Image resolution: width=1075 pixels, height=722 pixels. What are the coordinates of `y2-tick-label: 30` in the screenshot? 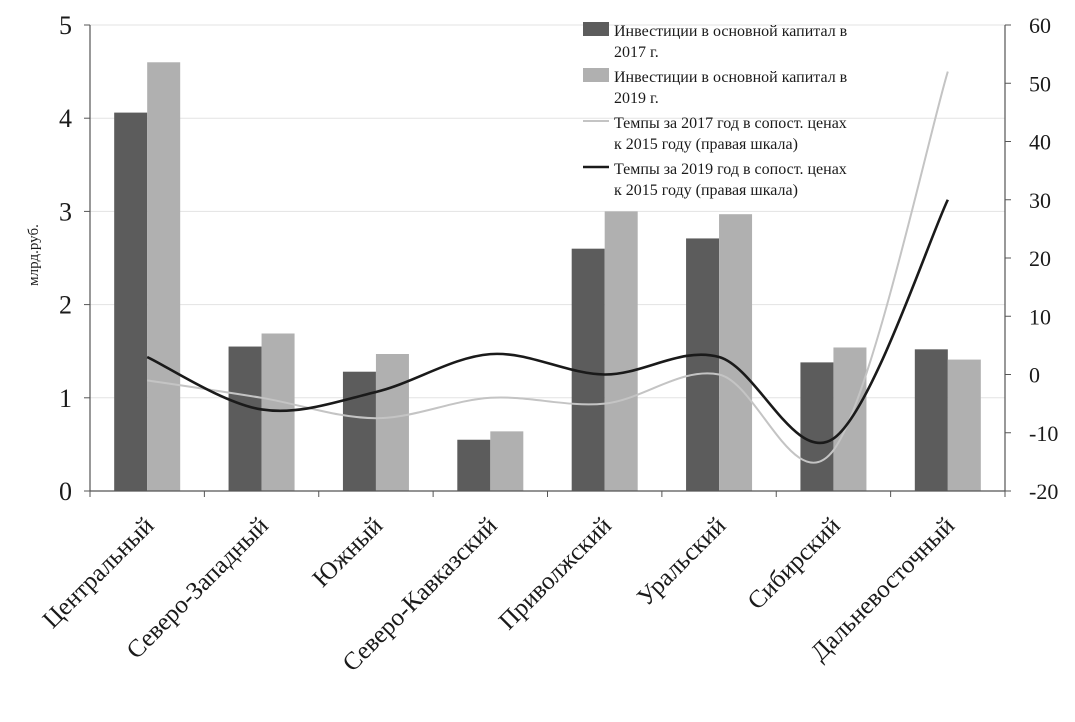 It's located at (1040, 200).